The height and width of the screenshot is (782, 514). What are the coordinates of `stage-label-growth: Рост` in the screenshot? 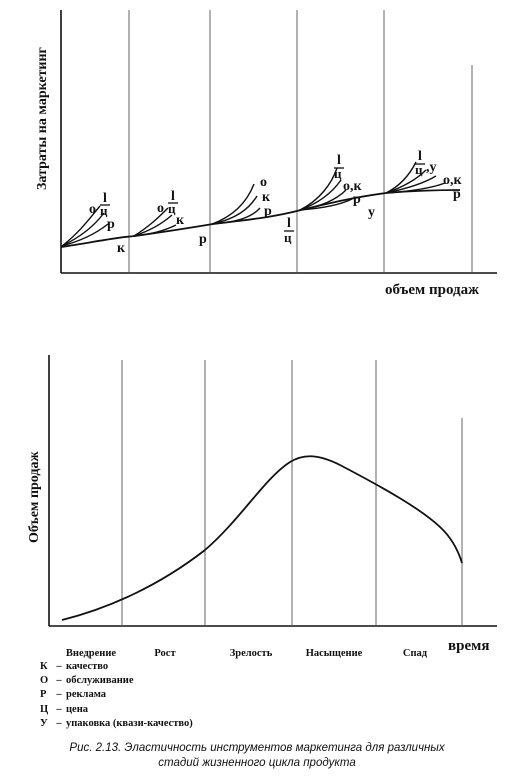 It's located at (165, 653).